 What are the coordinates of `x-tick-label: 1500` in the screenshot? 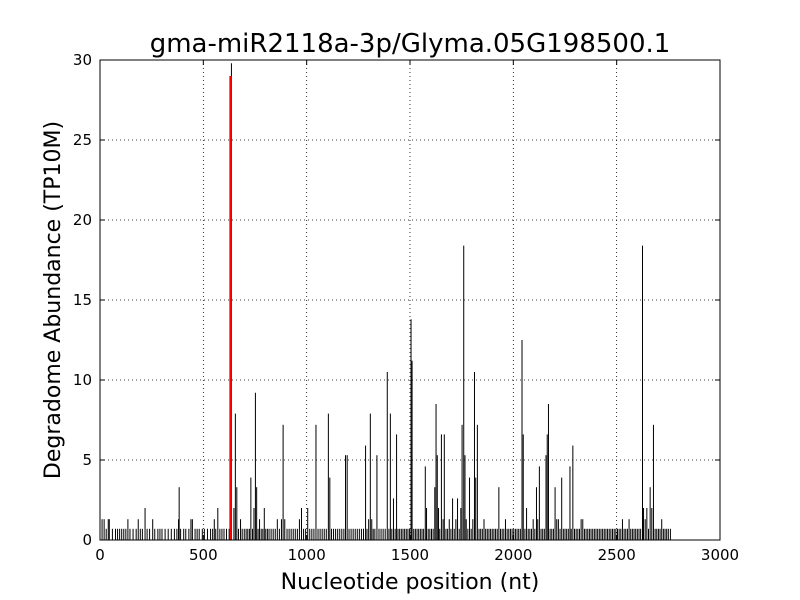 It's located at (410, 555).